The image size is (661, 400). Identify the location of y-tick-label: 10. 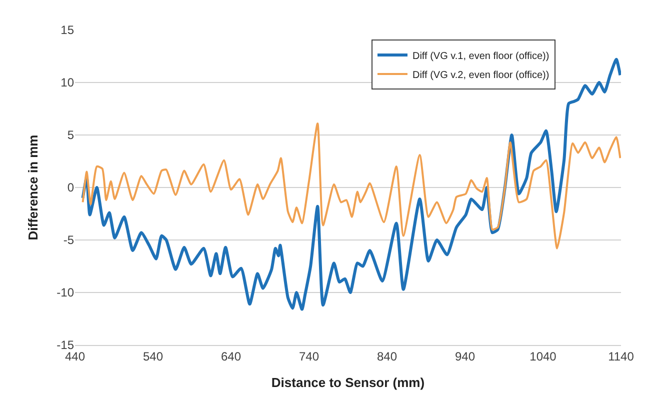
(67, 83).